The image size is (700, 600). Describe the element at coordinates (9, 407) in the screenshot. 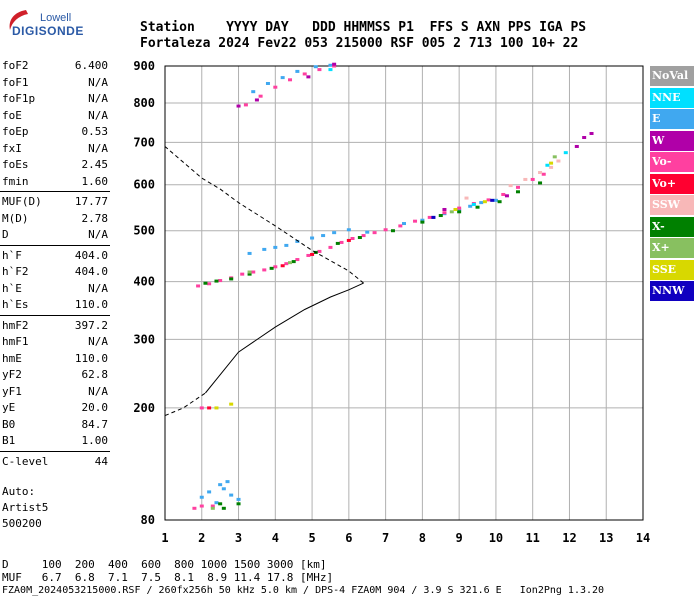

I see `param-name: yE` at that location.